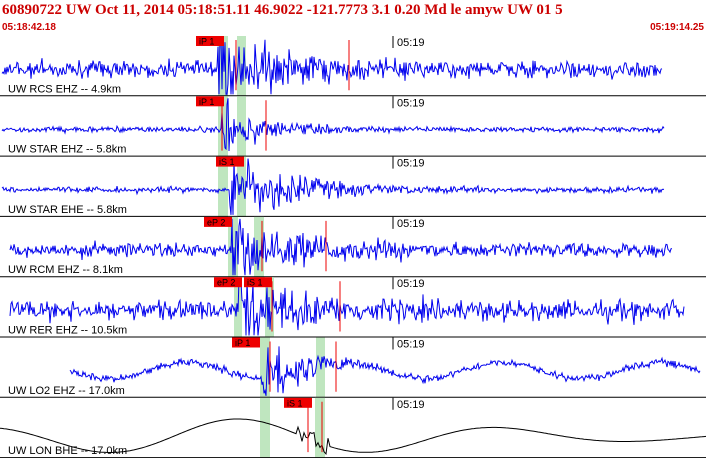  I want to click on station-label: UW STAR EHZ -- 5.8km, so click(67, 150).